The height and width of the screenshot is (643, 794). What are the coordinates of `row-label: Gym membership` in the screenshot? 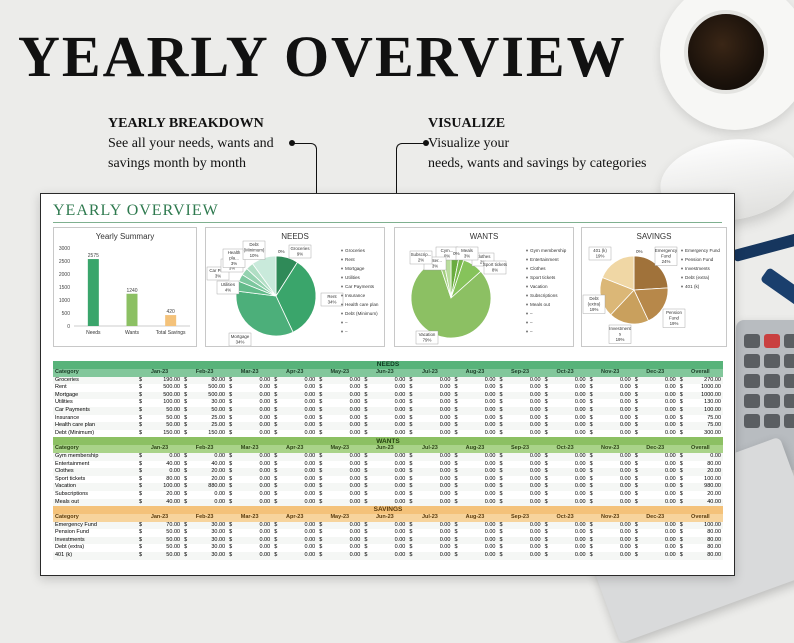 It's located at (95, 456).